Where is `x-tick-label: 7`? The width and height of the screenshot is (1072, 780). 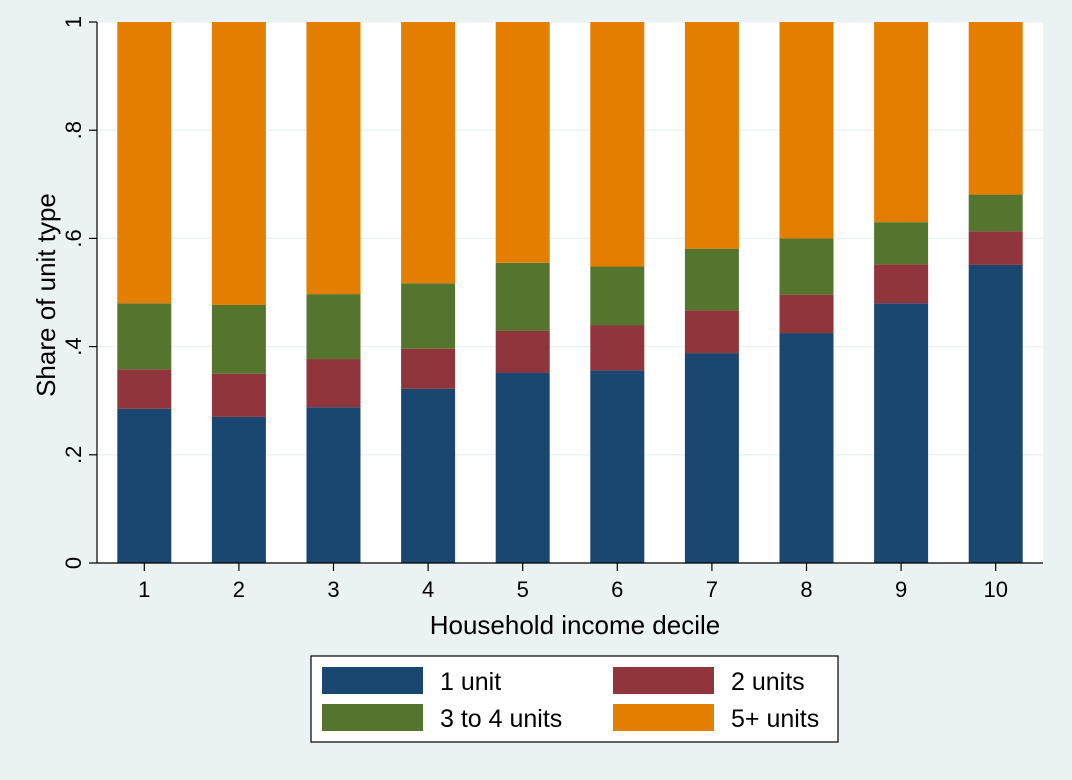
x-tick-label: 7 is located at coordinates (712, 589).